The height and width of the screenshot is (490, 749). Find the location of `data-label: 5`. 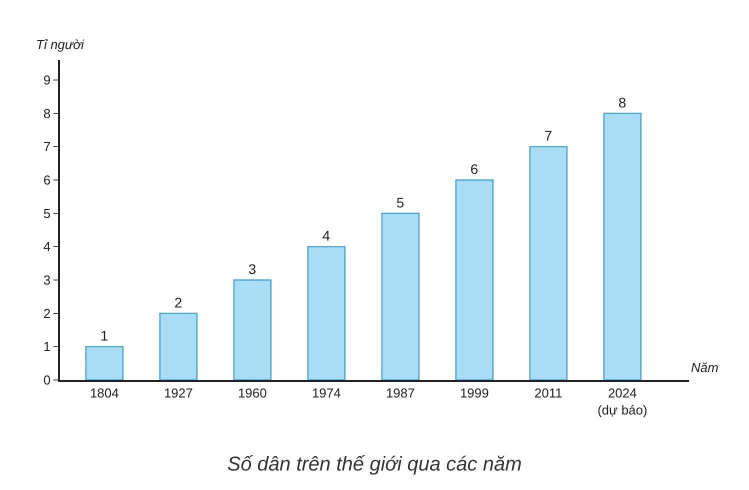

data-label: 5 is located at coordinates (400, 202).